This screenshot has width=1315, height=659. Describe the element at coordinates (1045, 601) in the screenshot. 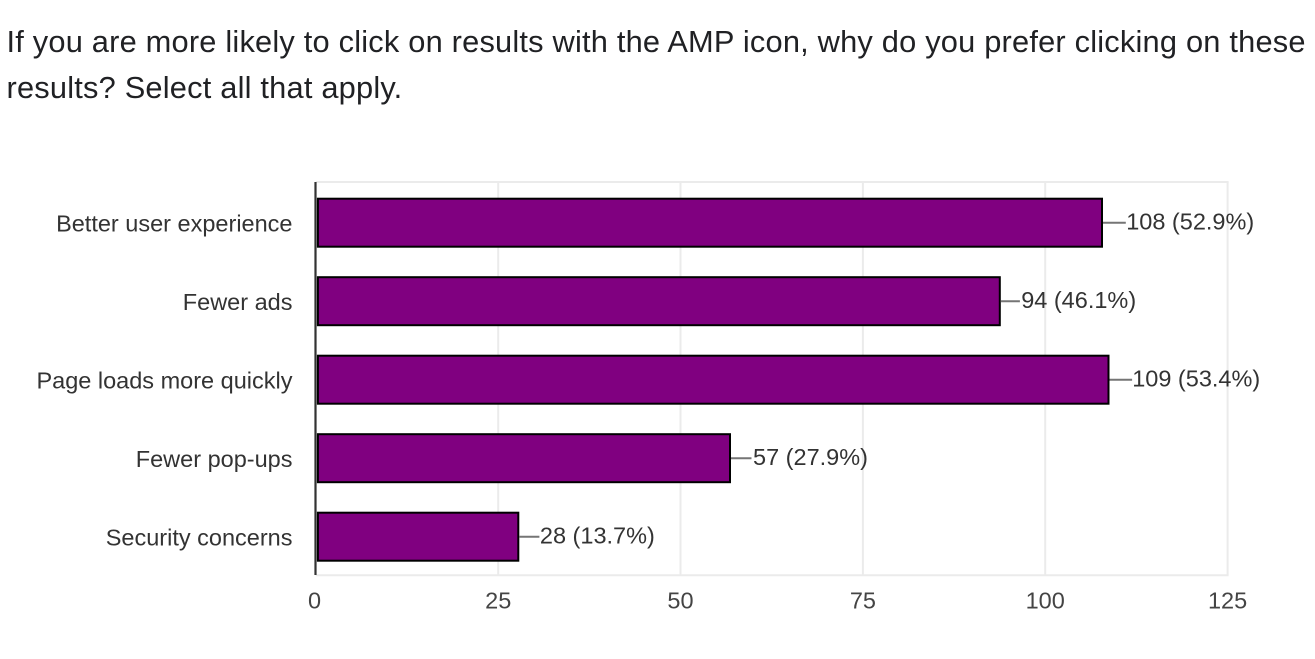

I see `svg-text: 100` at that location.